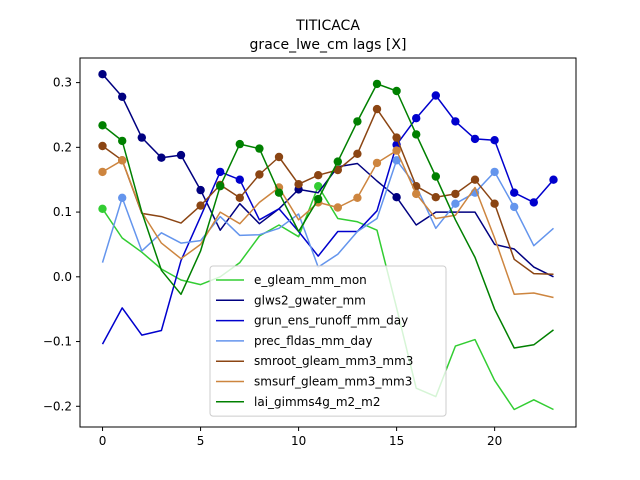 This screenshot has width=640, height=480. Describe the element at coordinates (310, 300) in the screenshot. I see `legend-label: glws2_gwater_mm` at that location.